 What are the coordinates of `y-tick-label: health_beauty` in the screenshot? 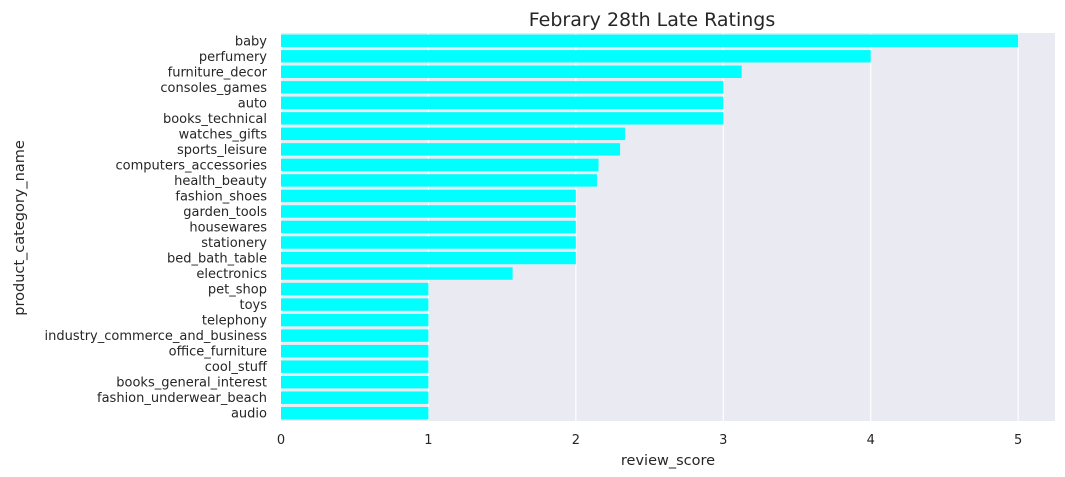 It's located at (220, 181).